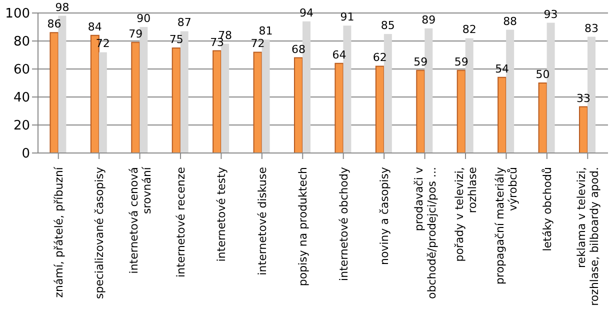 Image resolution: width=616 pixels, height=325 pixels. Describe the element at coordinates (299, 49) in the screenshot. I see `data-label: 68` at that location.